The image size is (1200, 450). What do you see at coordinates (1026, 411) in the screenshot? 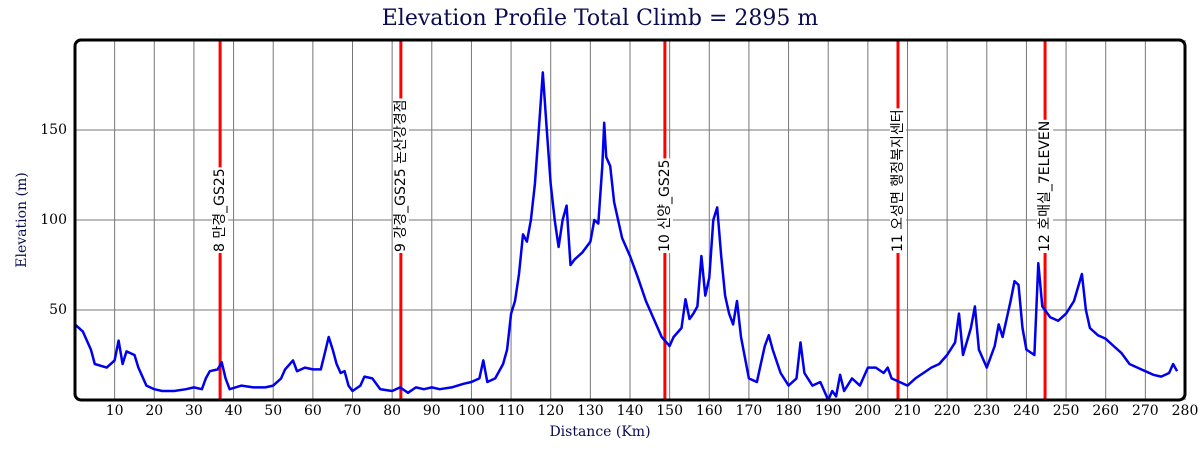
I see `x-tick-label: 240` at bounding box center [1026, 411].